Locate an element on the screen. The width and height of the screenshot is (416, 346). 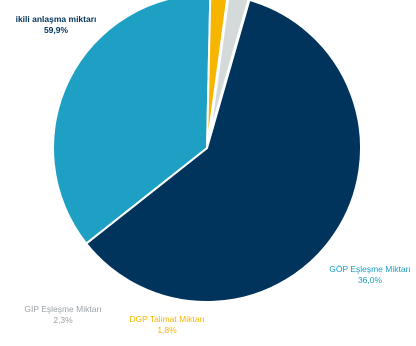
slice-label-ikili-anlasma-miktari: ikili anlaşma miktarı 59,9% is located at coordinates (56, 24).